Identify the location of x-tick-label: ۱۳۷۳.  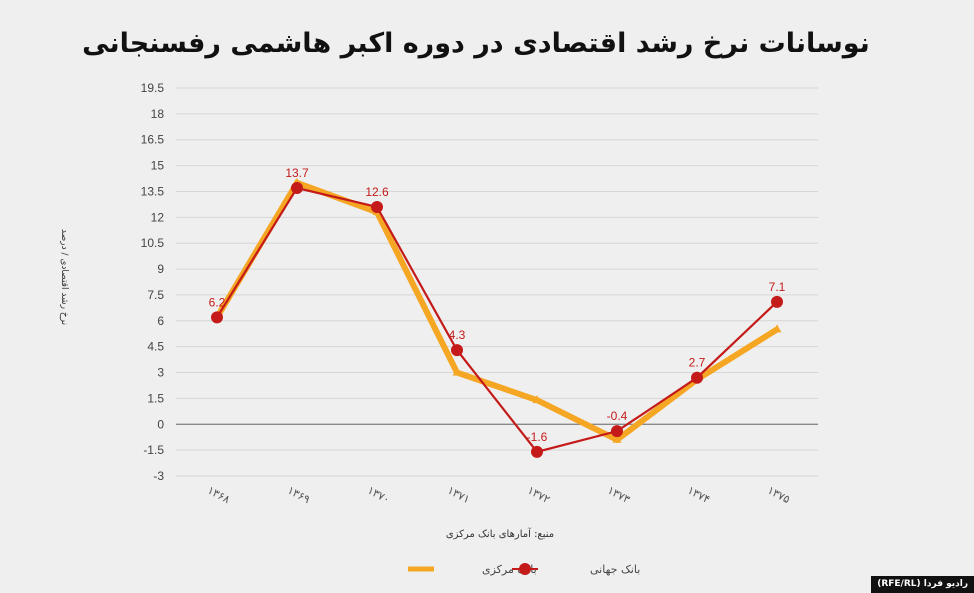
(618, 495).